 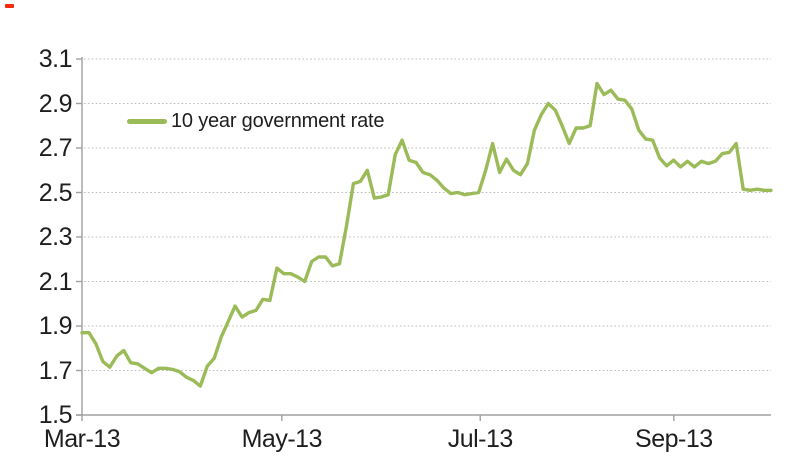 I want to click on y-axis-label: 2.7, so click(x=55, y=148).